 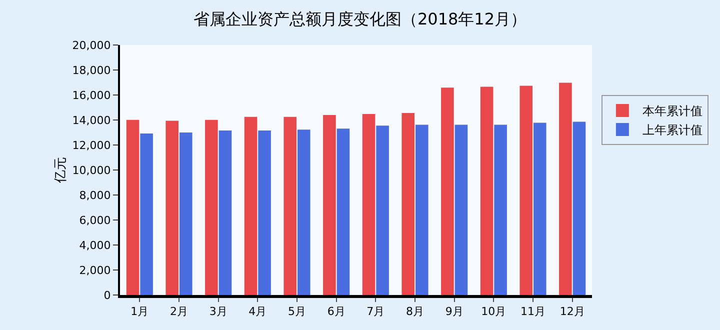 What do you see at coordinates (91, 70) in the screenshot?
I see `y-tick-label: 18,000` at bounding box center [91, 70].